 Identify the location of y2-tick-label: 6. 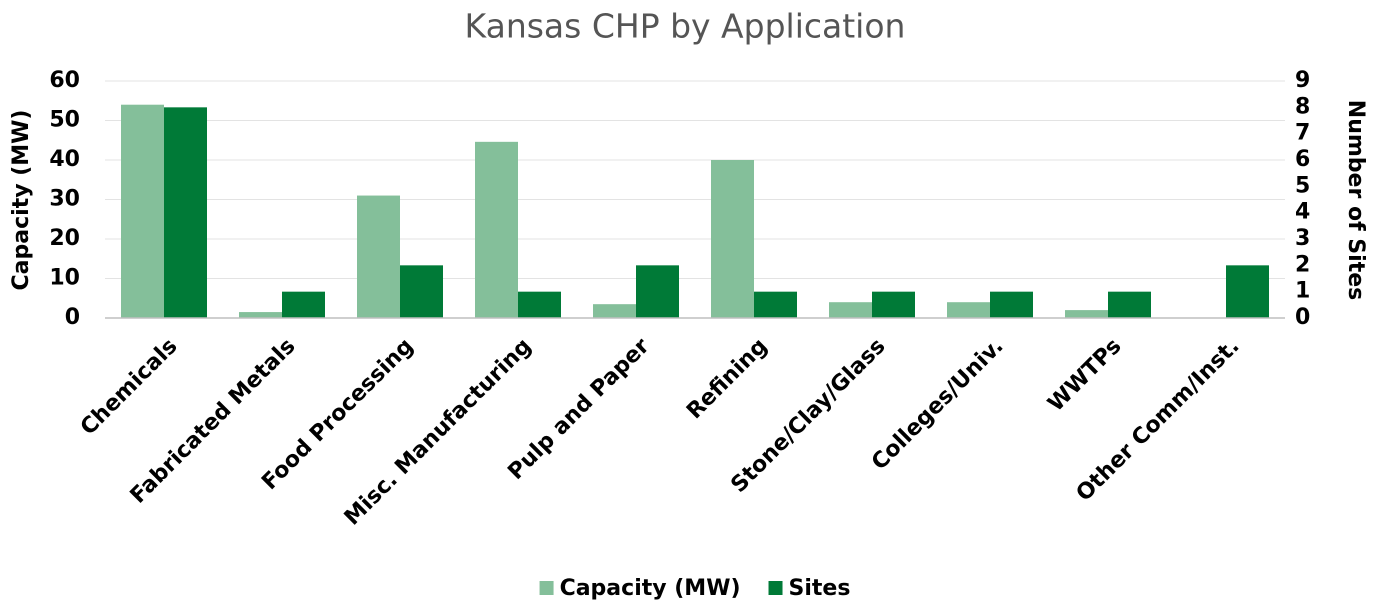
(1302, 159).